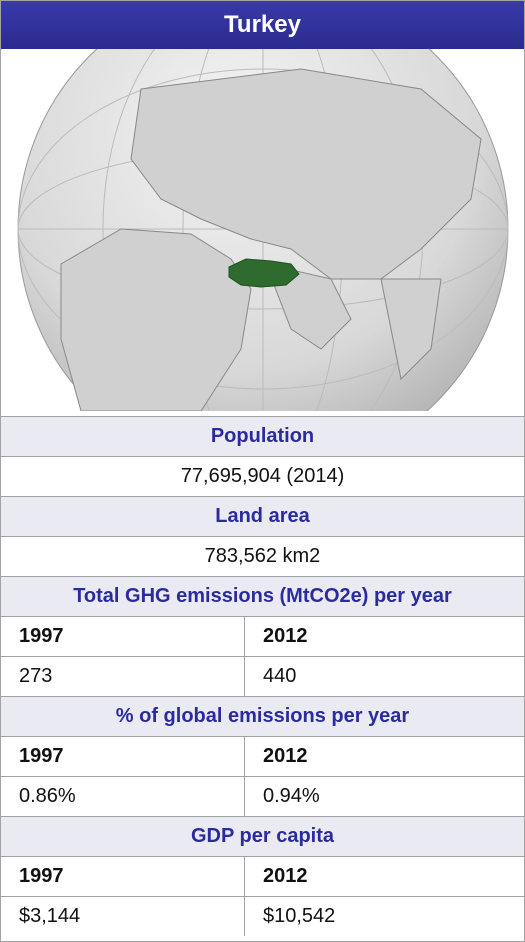 The image size is (525, 942). Describe the element at coordinates (262, 837) in the screenshot. I see `section-header: GDP per capita` at that location.